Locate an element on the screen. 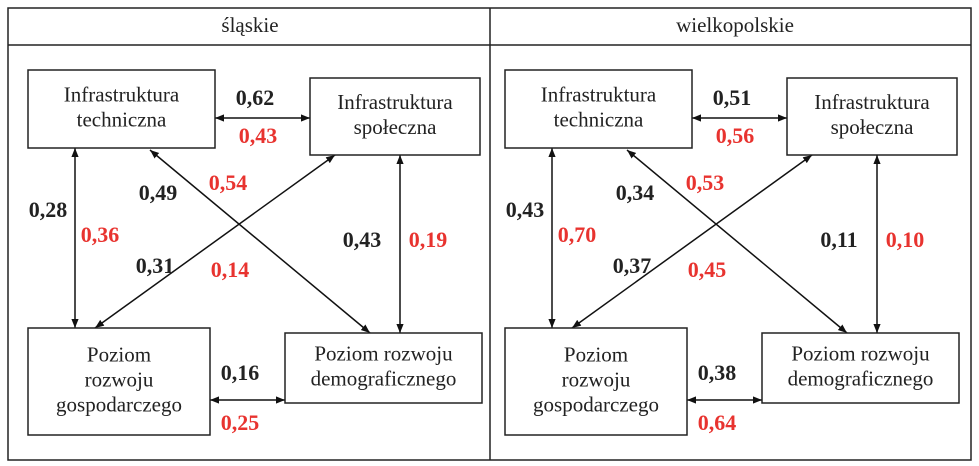 The width and height of the screenshot is (979, 466). value-red: 0,14 is located at coordinates (230, 269).